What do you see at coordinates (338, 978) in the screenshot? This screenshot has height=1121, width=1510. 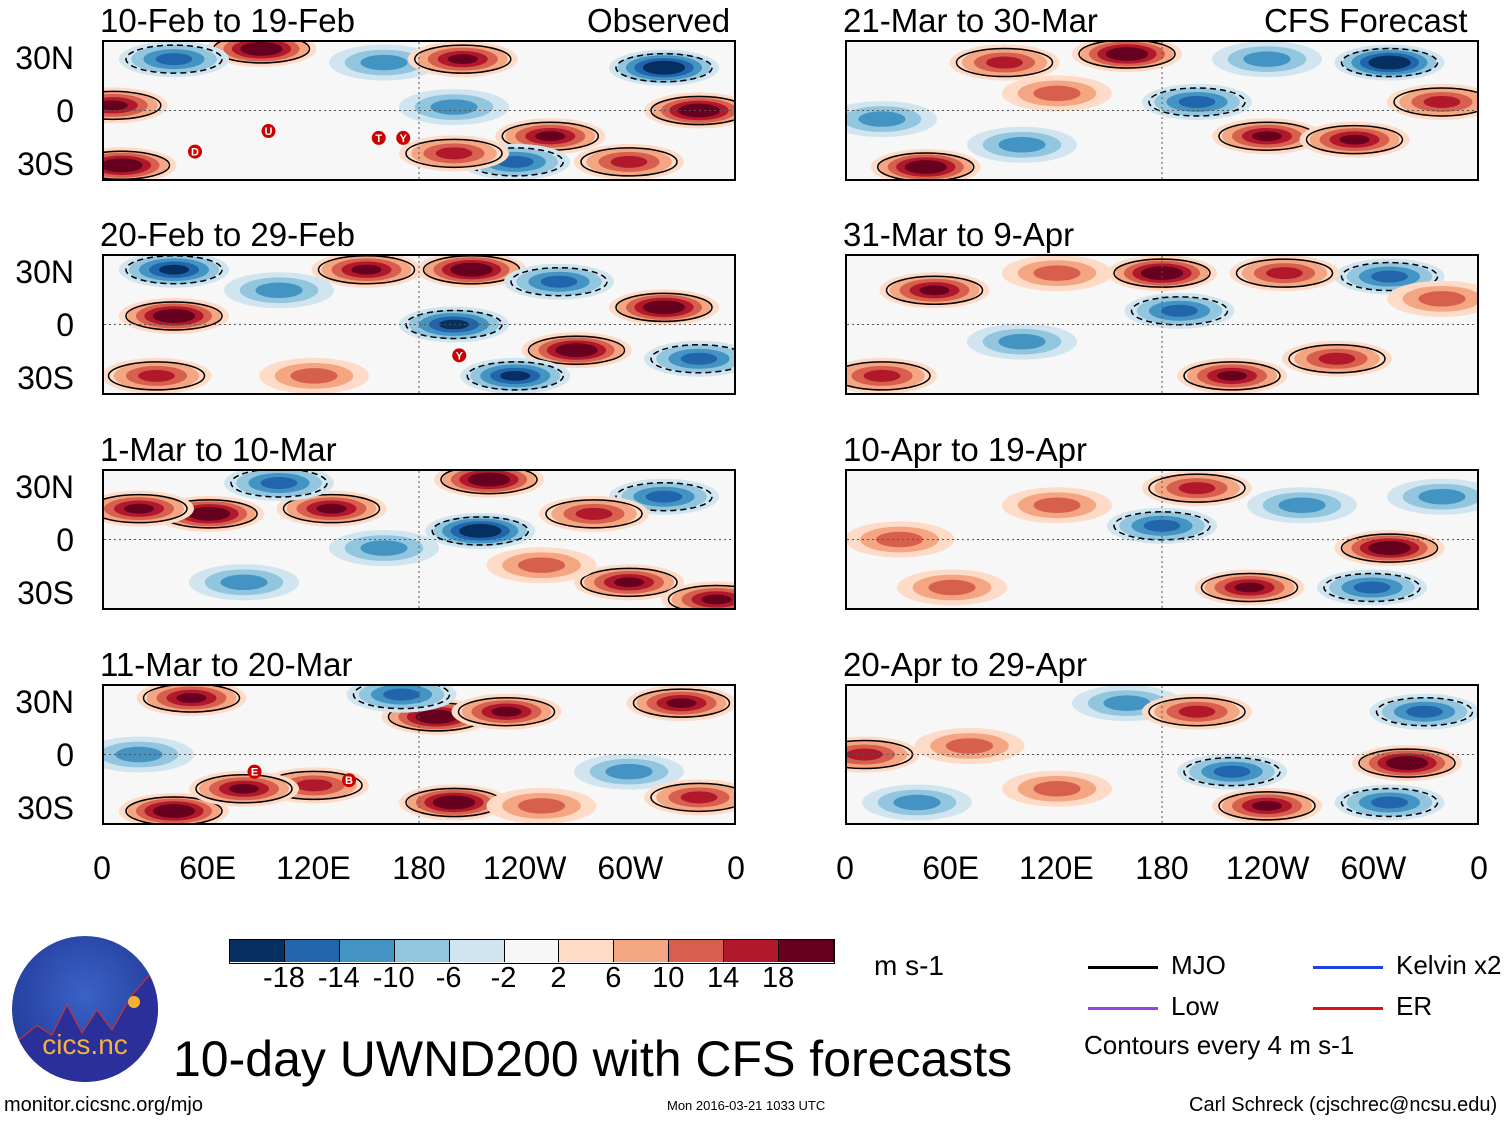 I see `colorbar-label: -14` at bounding box center [338, 978].